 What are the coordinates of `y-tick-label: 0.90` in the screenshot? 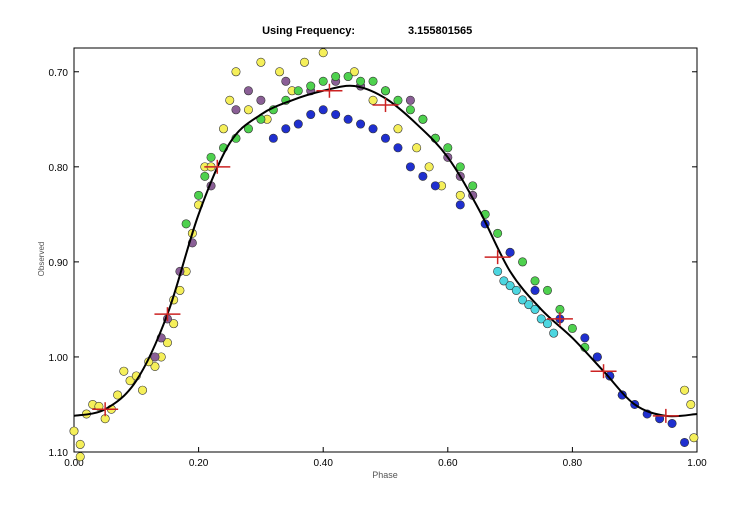 It's located at (59, 263).